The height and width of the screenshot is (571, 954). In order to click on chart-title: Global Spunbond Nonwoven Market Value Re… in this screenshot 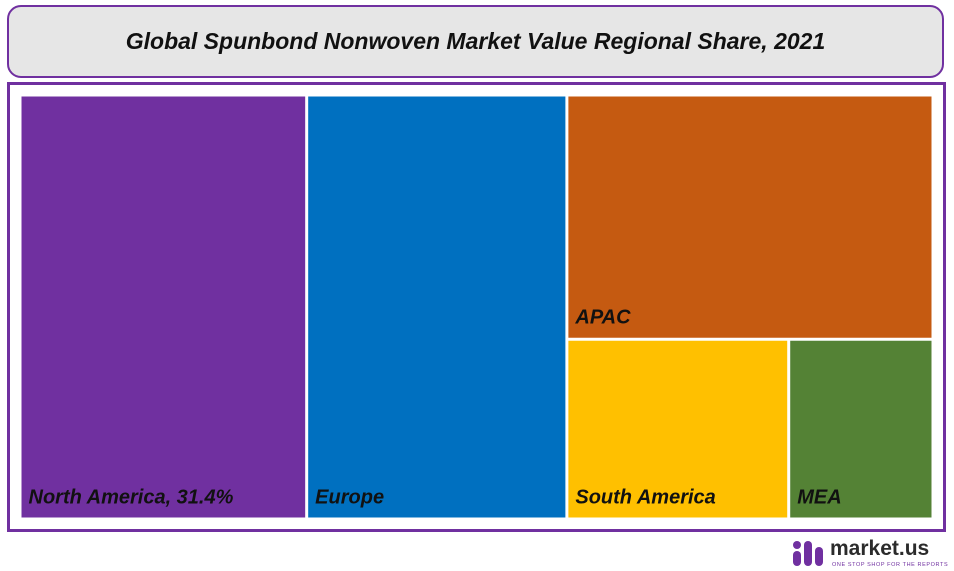, I will do `click(475, 41)`.